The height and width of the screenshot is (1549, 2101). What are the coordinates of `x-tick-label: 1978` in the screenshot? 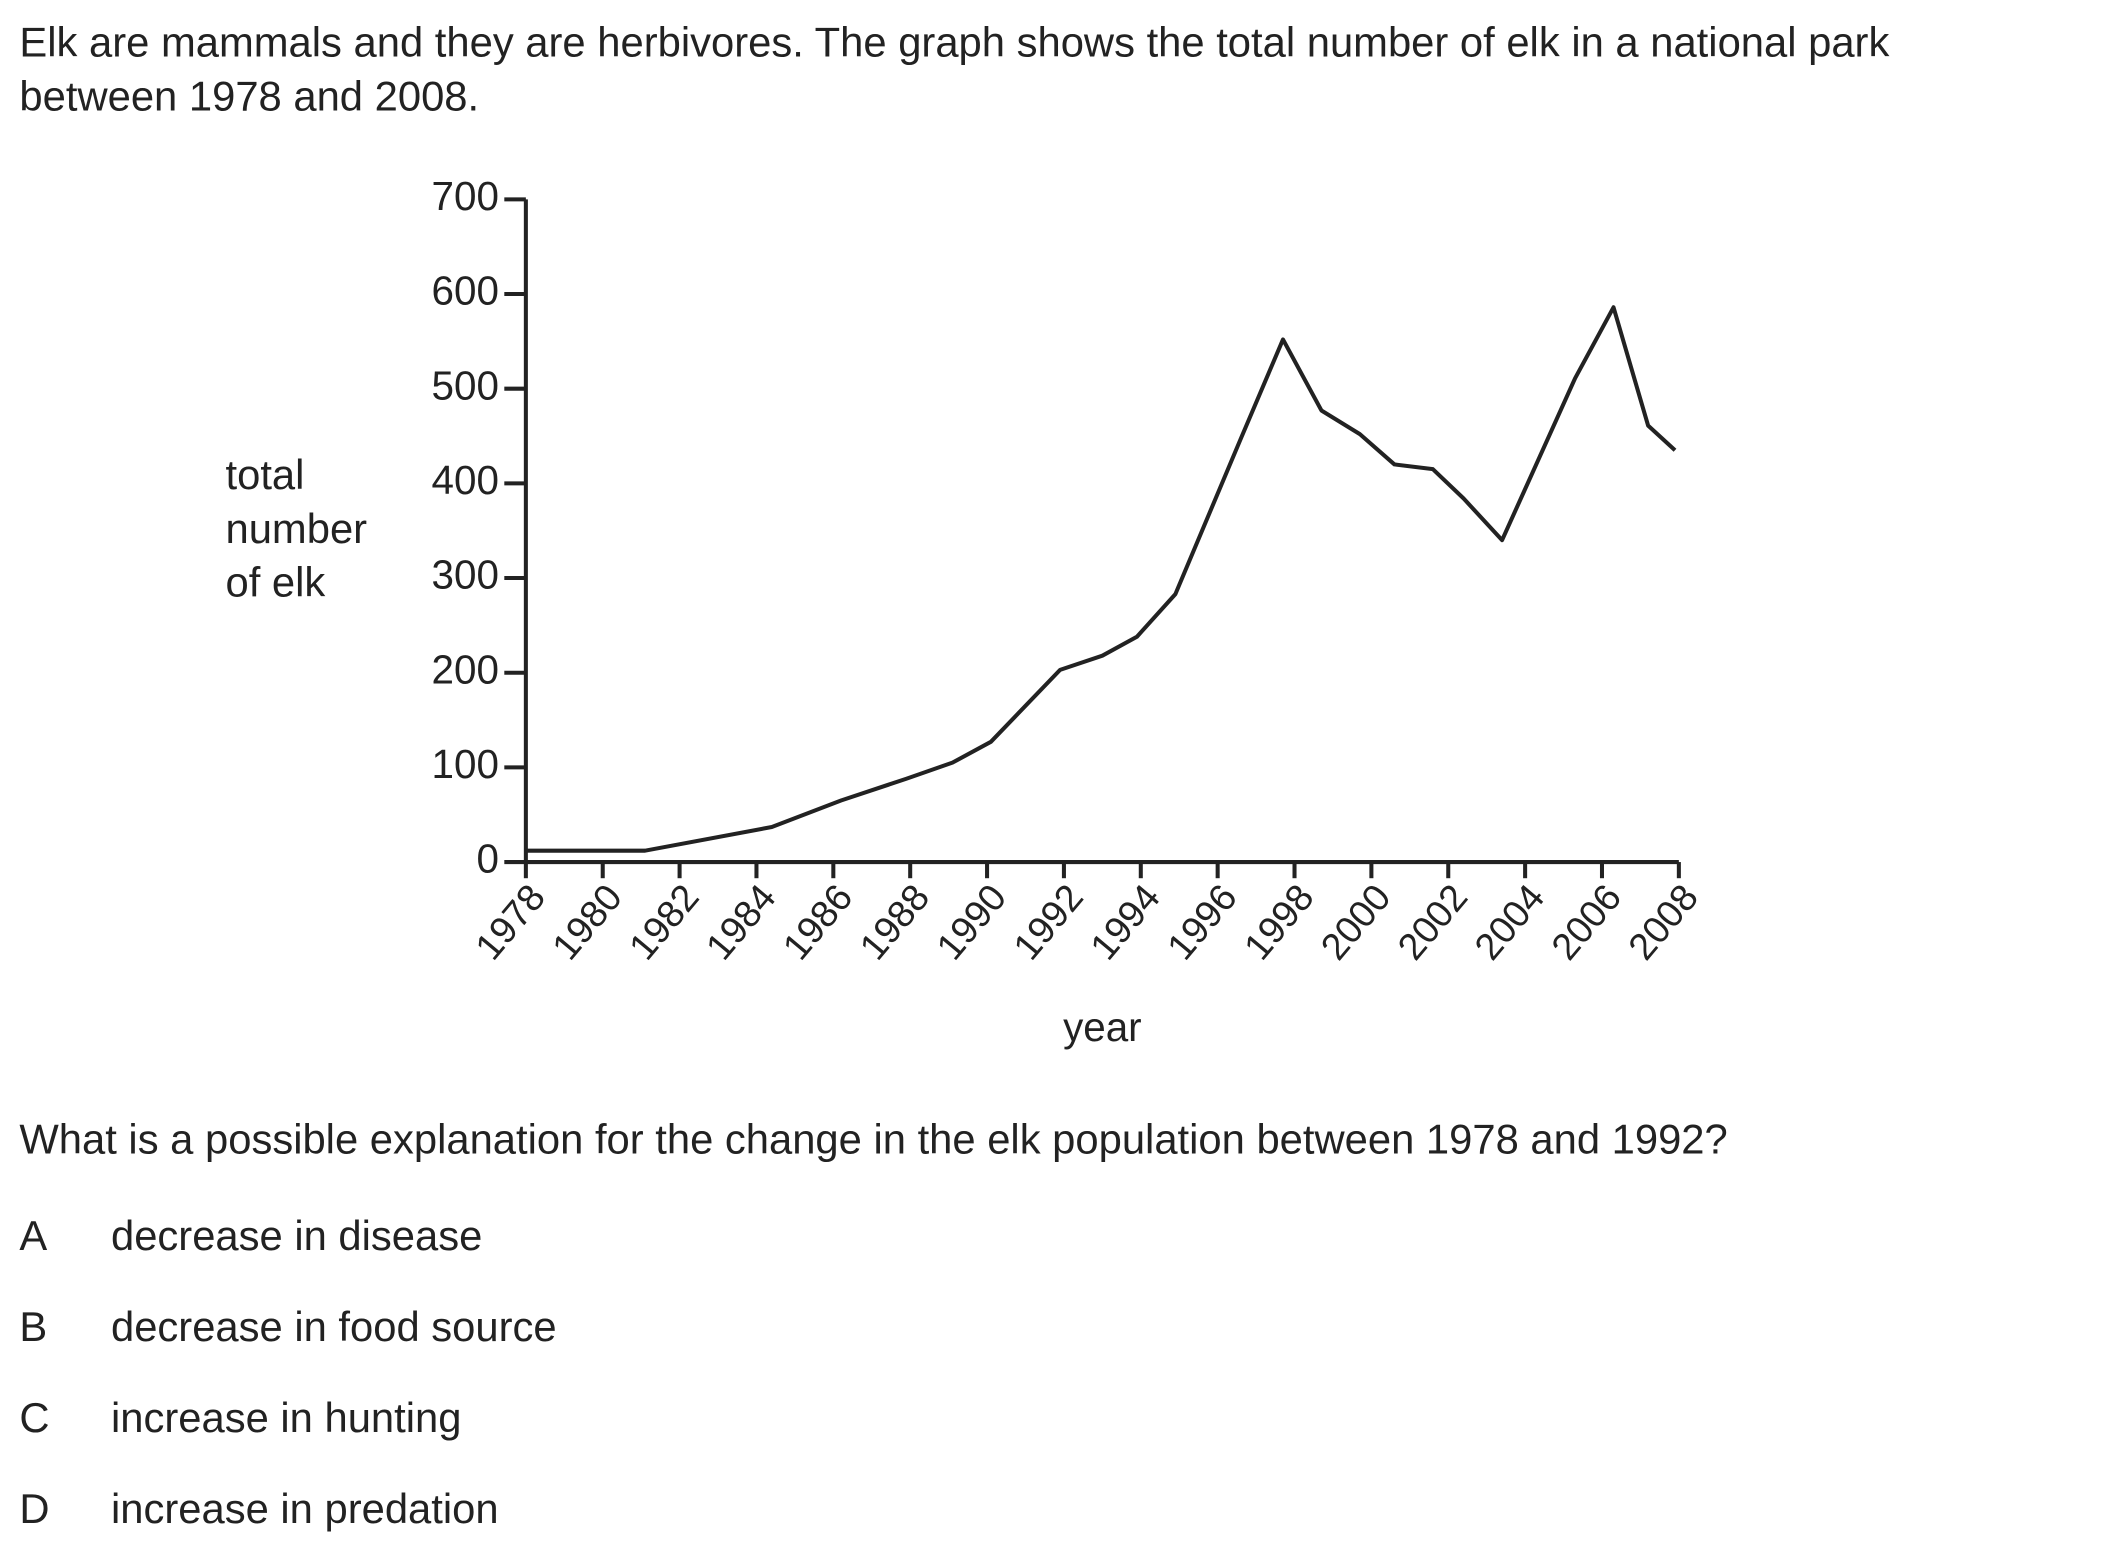 It's located at (510, 921).